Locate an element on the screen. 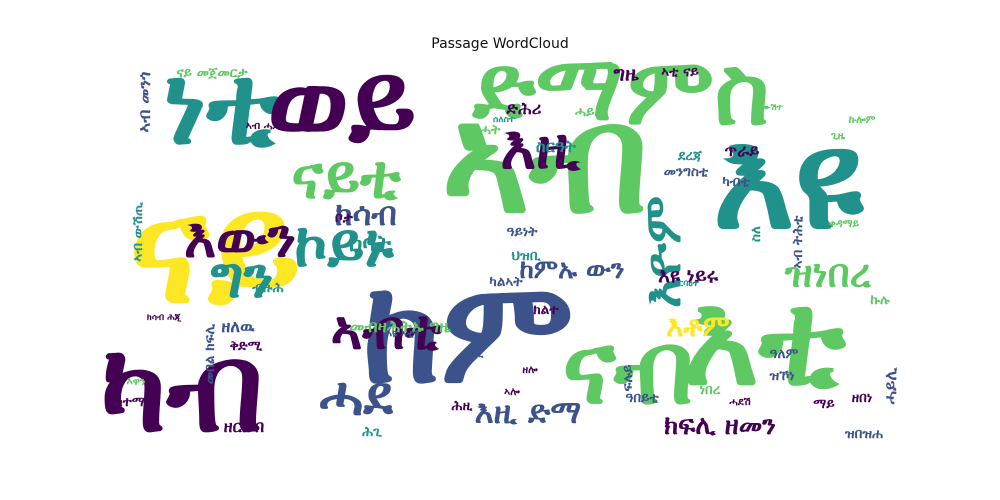 This screenshot has height=500, width=1000. cloud-word: እዮም is located at coordinates (662, 252).